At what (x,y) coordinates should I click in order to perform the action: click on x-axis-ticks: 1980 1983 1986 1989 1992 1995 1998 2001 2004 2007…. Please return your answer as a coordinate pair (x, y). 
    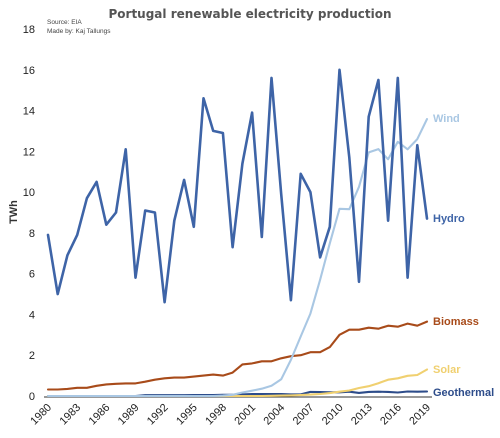
    Looking at the image, I should click on (230, 415).